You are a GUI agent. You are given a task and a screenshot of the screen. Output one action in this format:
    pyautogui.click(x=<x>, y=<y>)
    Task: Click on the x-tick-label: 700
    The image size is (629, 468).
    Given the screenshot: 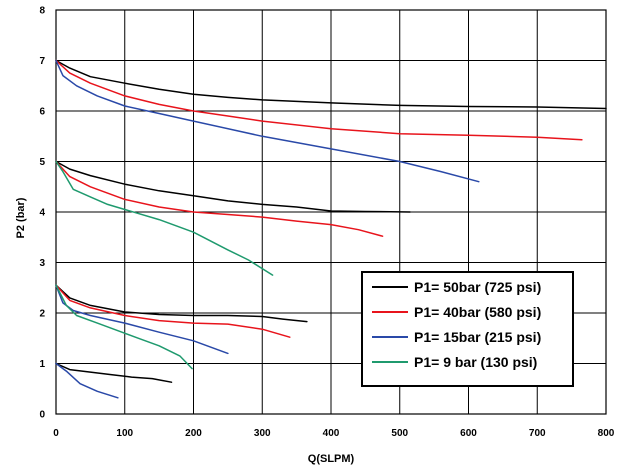 What is the action you would take?
    pyautogui.click(x=537, y=433)
    